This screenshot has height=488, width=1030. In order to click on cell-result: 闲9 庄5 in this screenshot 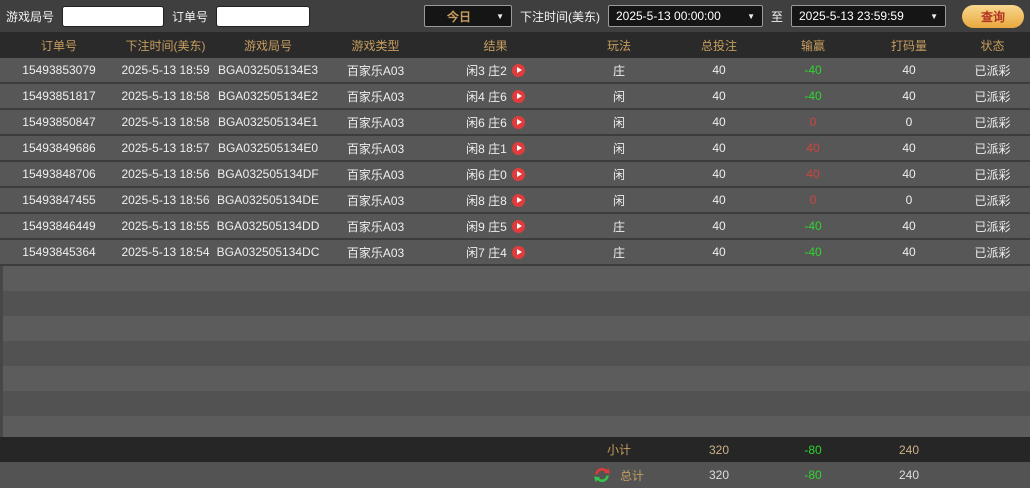, I will do `click(495, 226)`.